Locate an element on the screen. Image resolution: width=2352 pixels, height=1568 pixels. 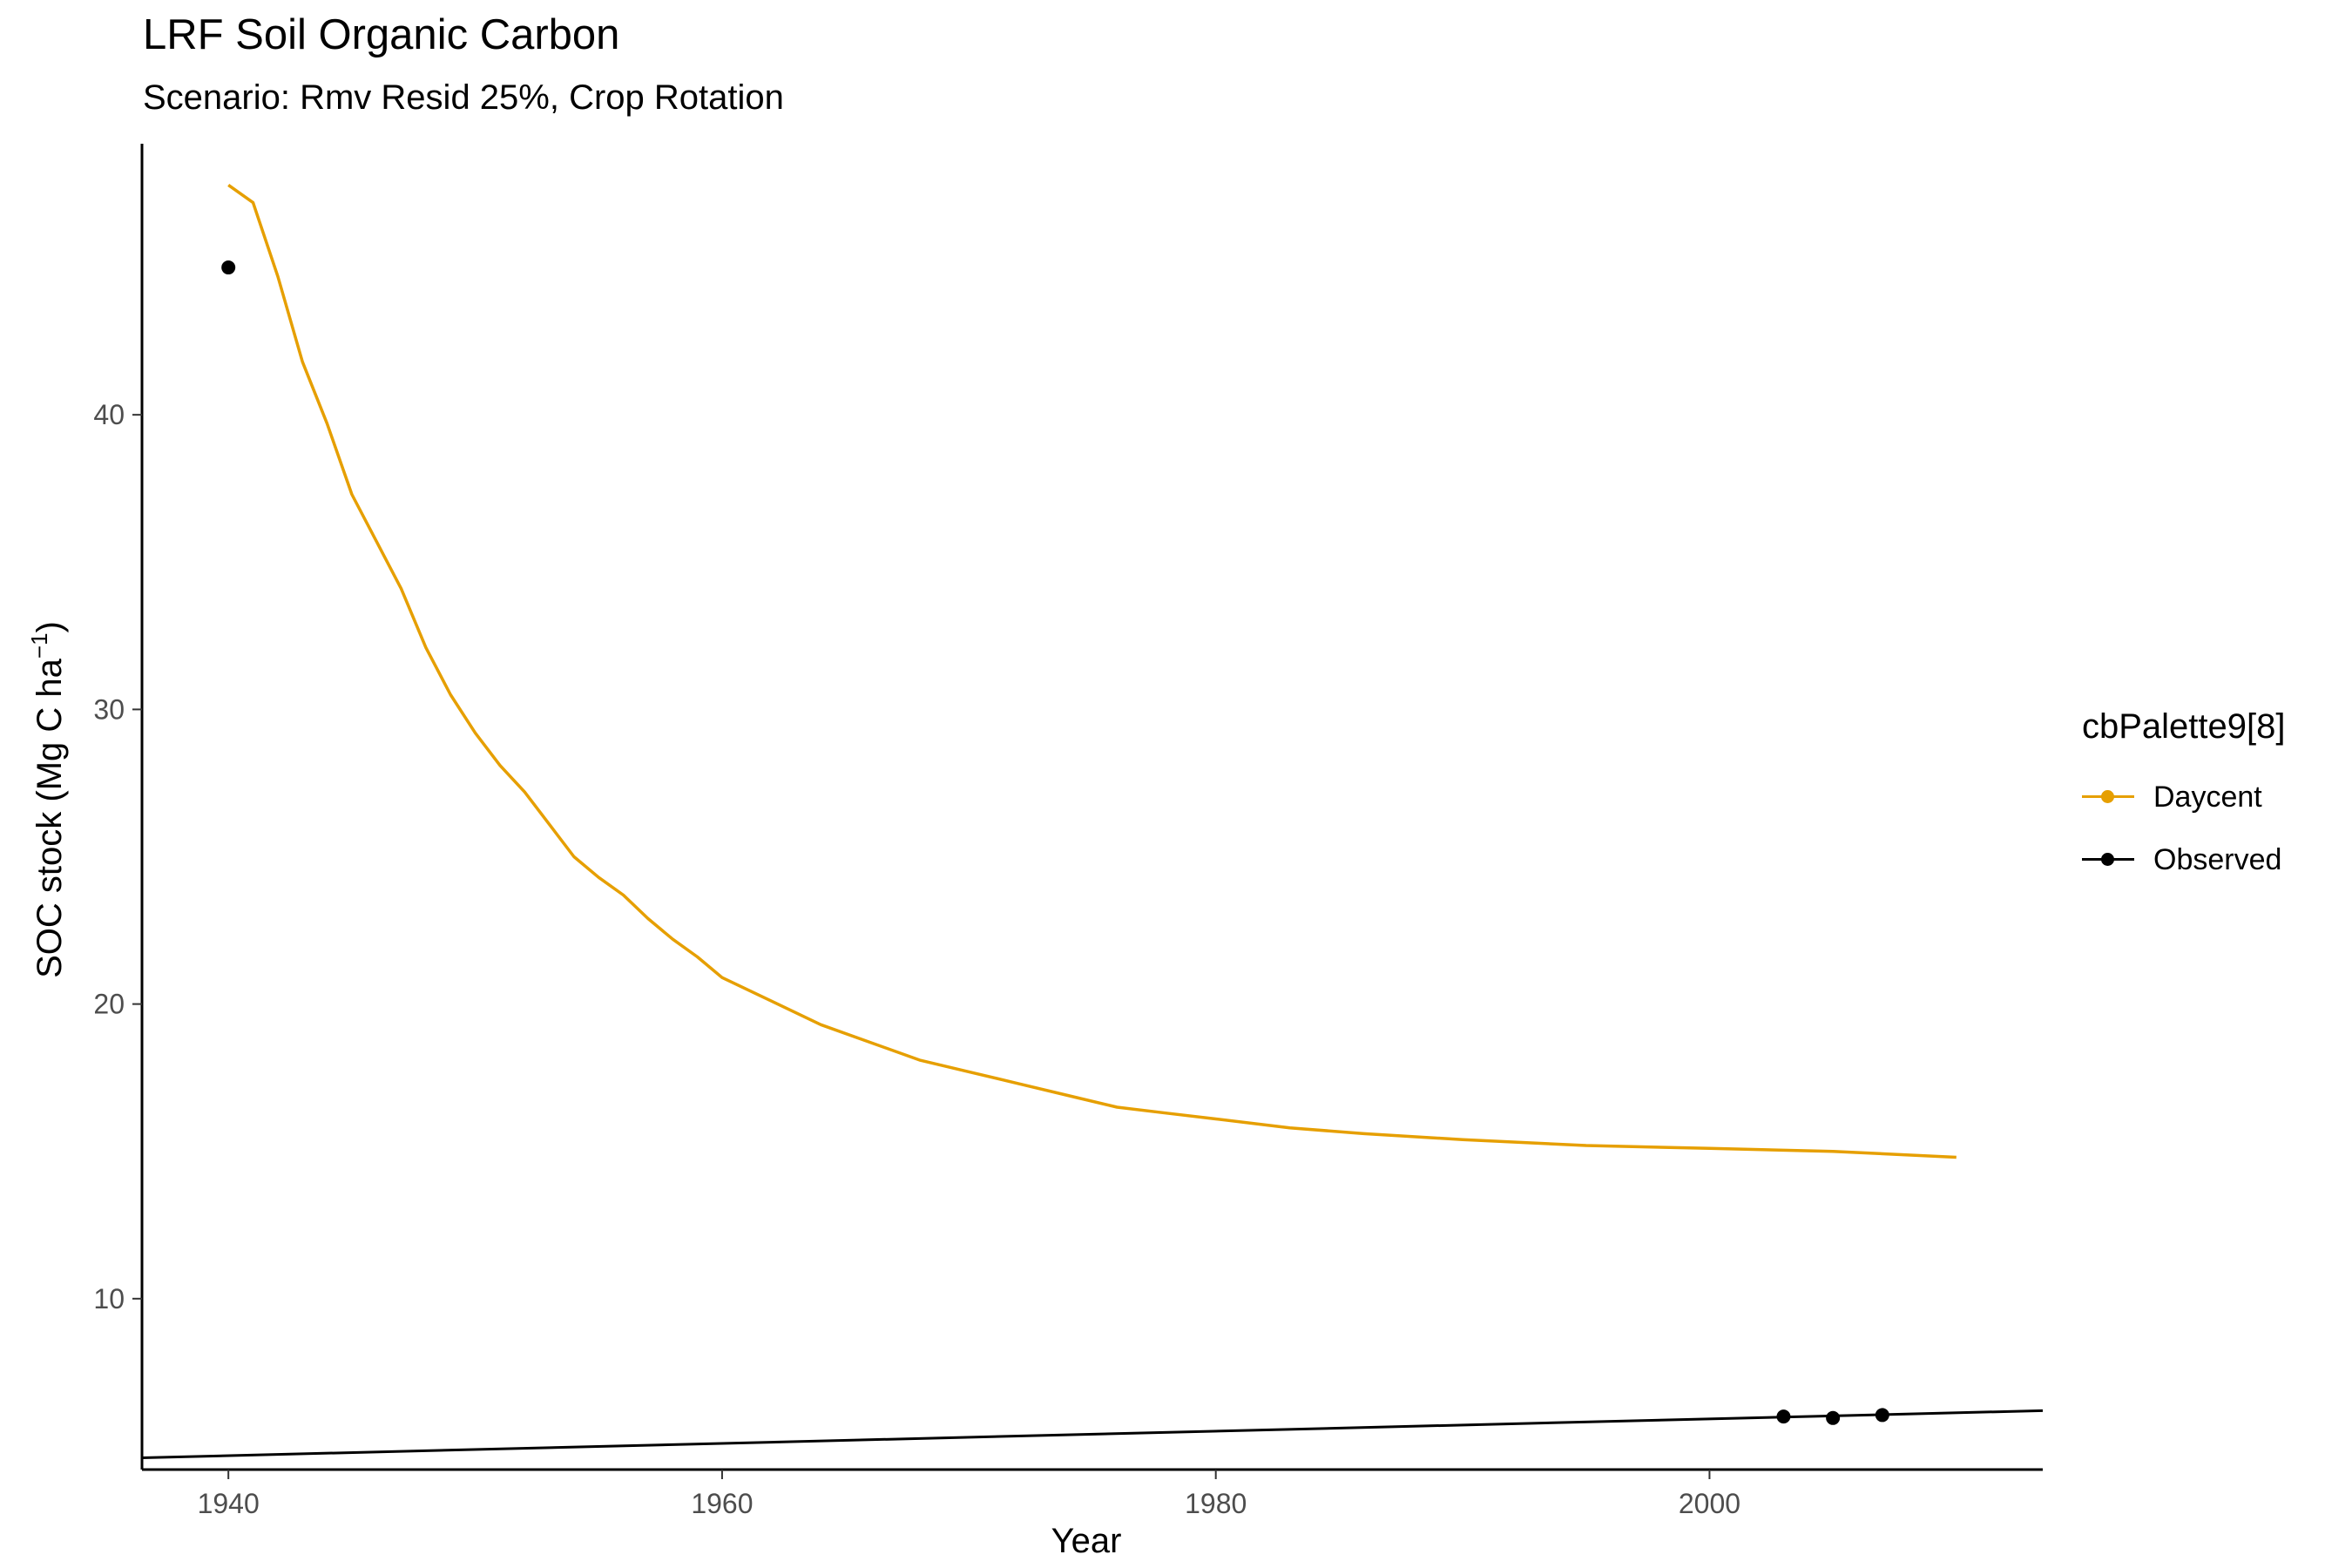
x-tick-label: 1960 is located at coordinates (722, 1503).